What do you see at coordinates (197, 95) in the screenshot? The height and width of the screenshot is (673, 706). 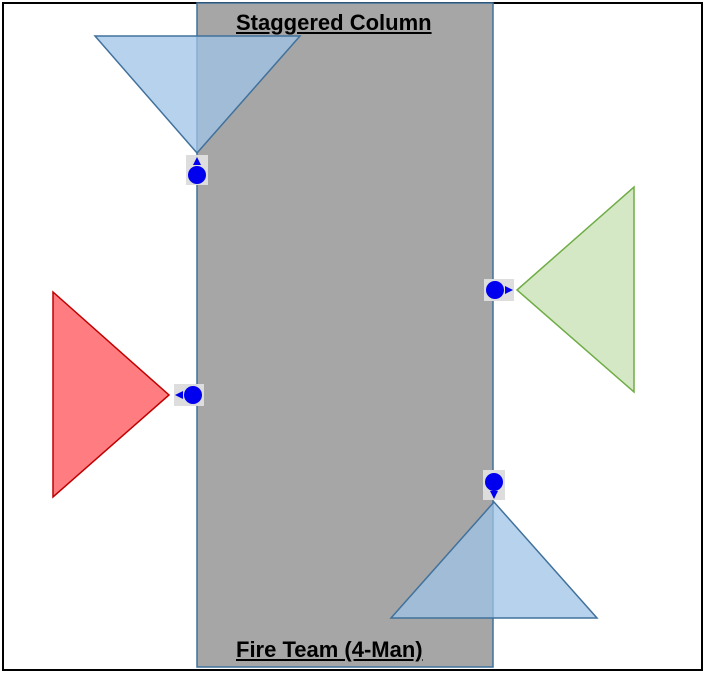 I see `top-sector-triangle` at bounding box center [197, 95].